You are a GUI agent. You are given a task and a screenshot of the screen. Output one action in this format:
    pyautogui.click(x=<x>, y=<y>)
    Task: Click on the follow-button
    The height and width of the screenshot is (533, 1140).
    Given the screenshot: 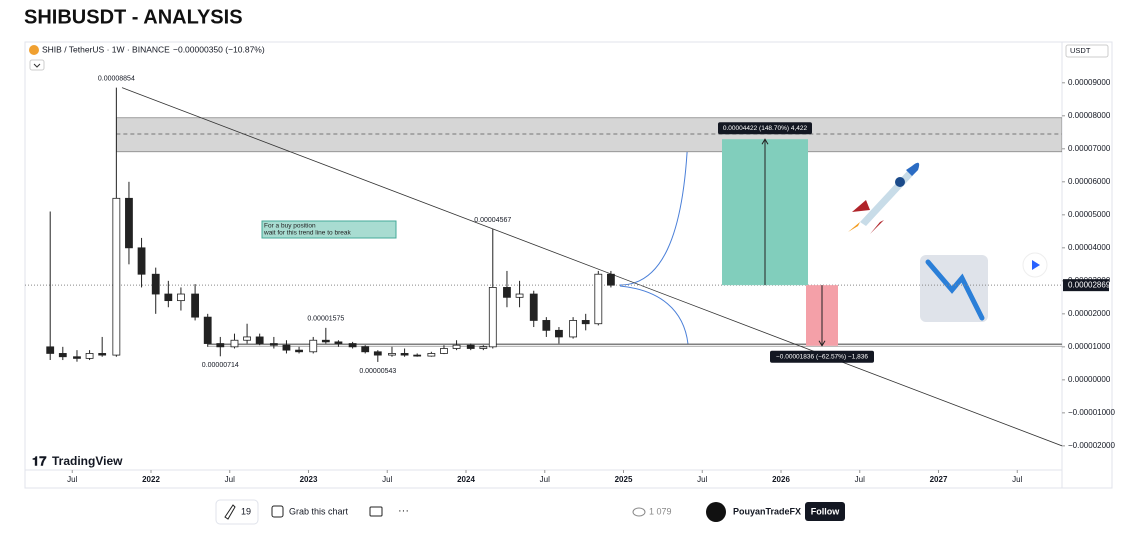 What is the action you would take?
    pyautogui.click(x=825, y=511)
    